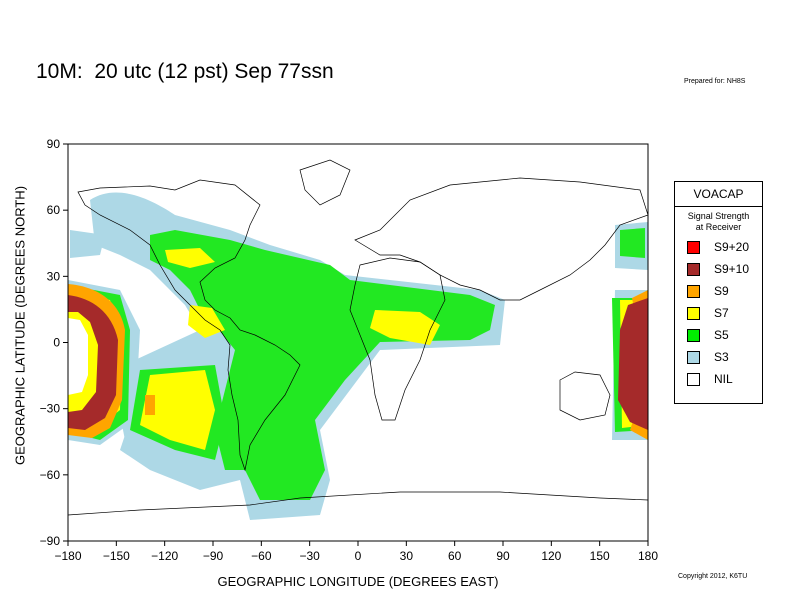 The image size is (792, 612). I want to click on legend-item: S9+10, so click(718, 269).